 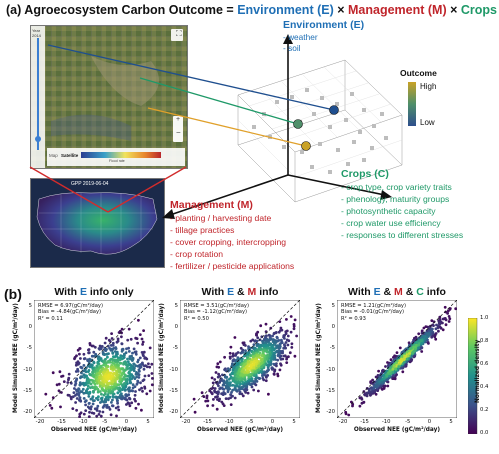 I want to click on stat-line: RMSE = 3.51(gC/m²/day), so click(x=216, y=306).